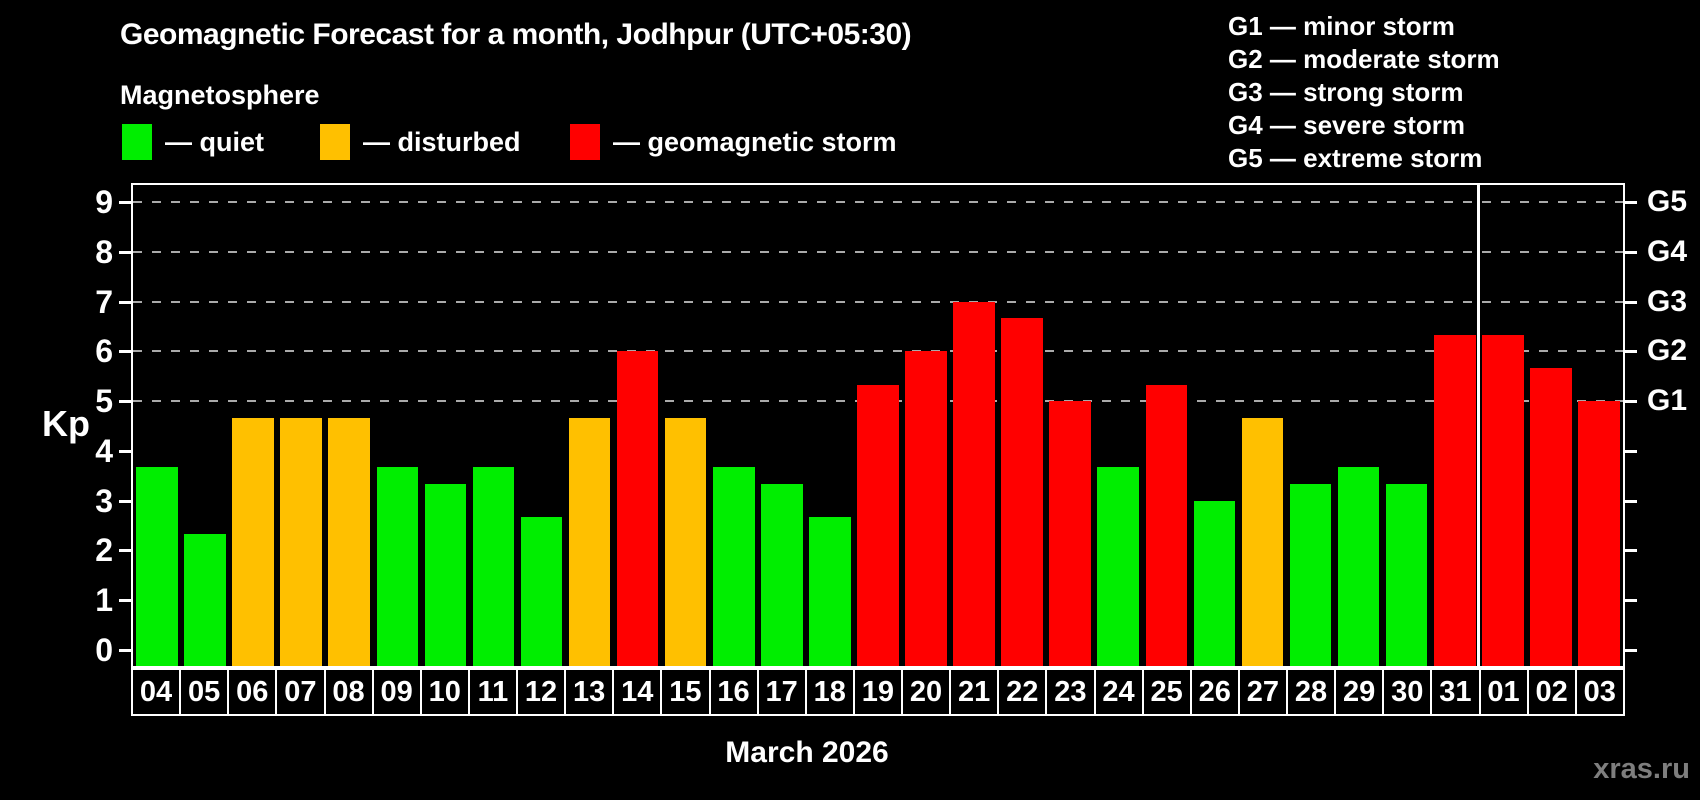 This screenshot has width=1700, height=800. What do you see at coordinates (104, 351) in the screenshot?
I see `y-tick-label-6: 6` at bounding box center [104, 351].